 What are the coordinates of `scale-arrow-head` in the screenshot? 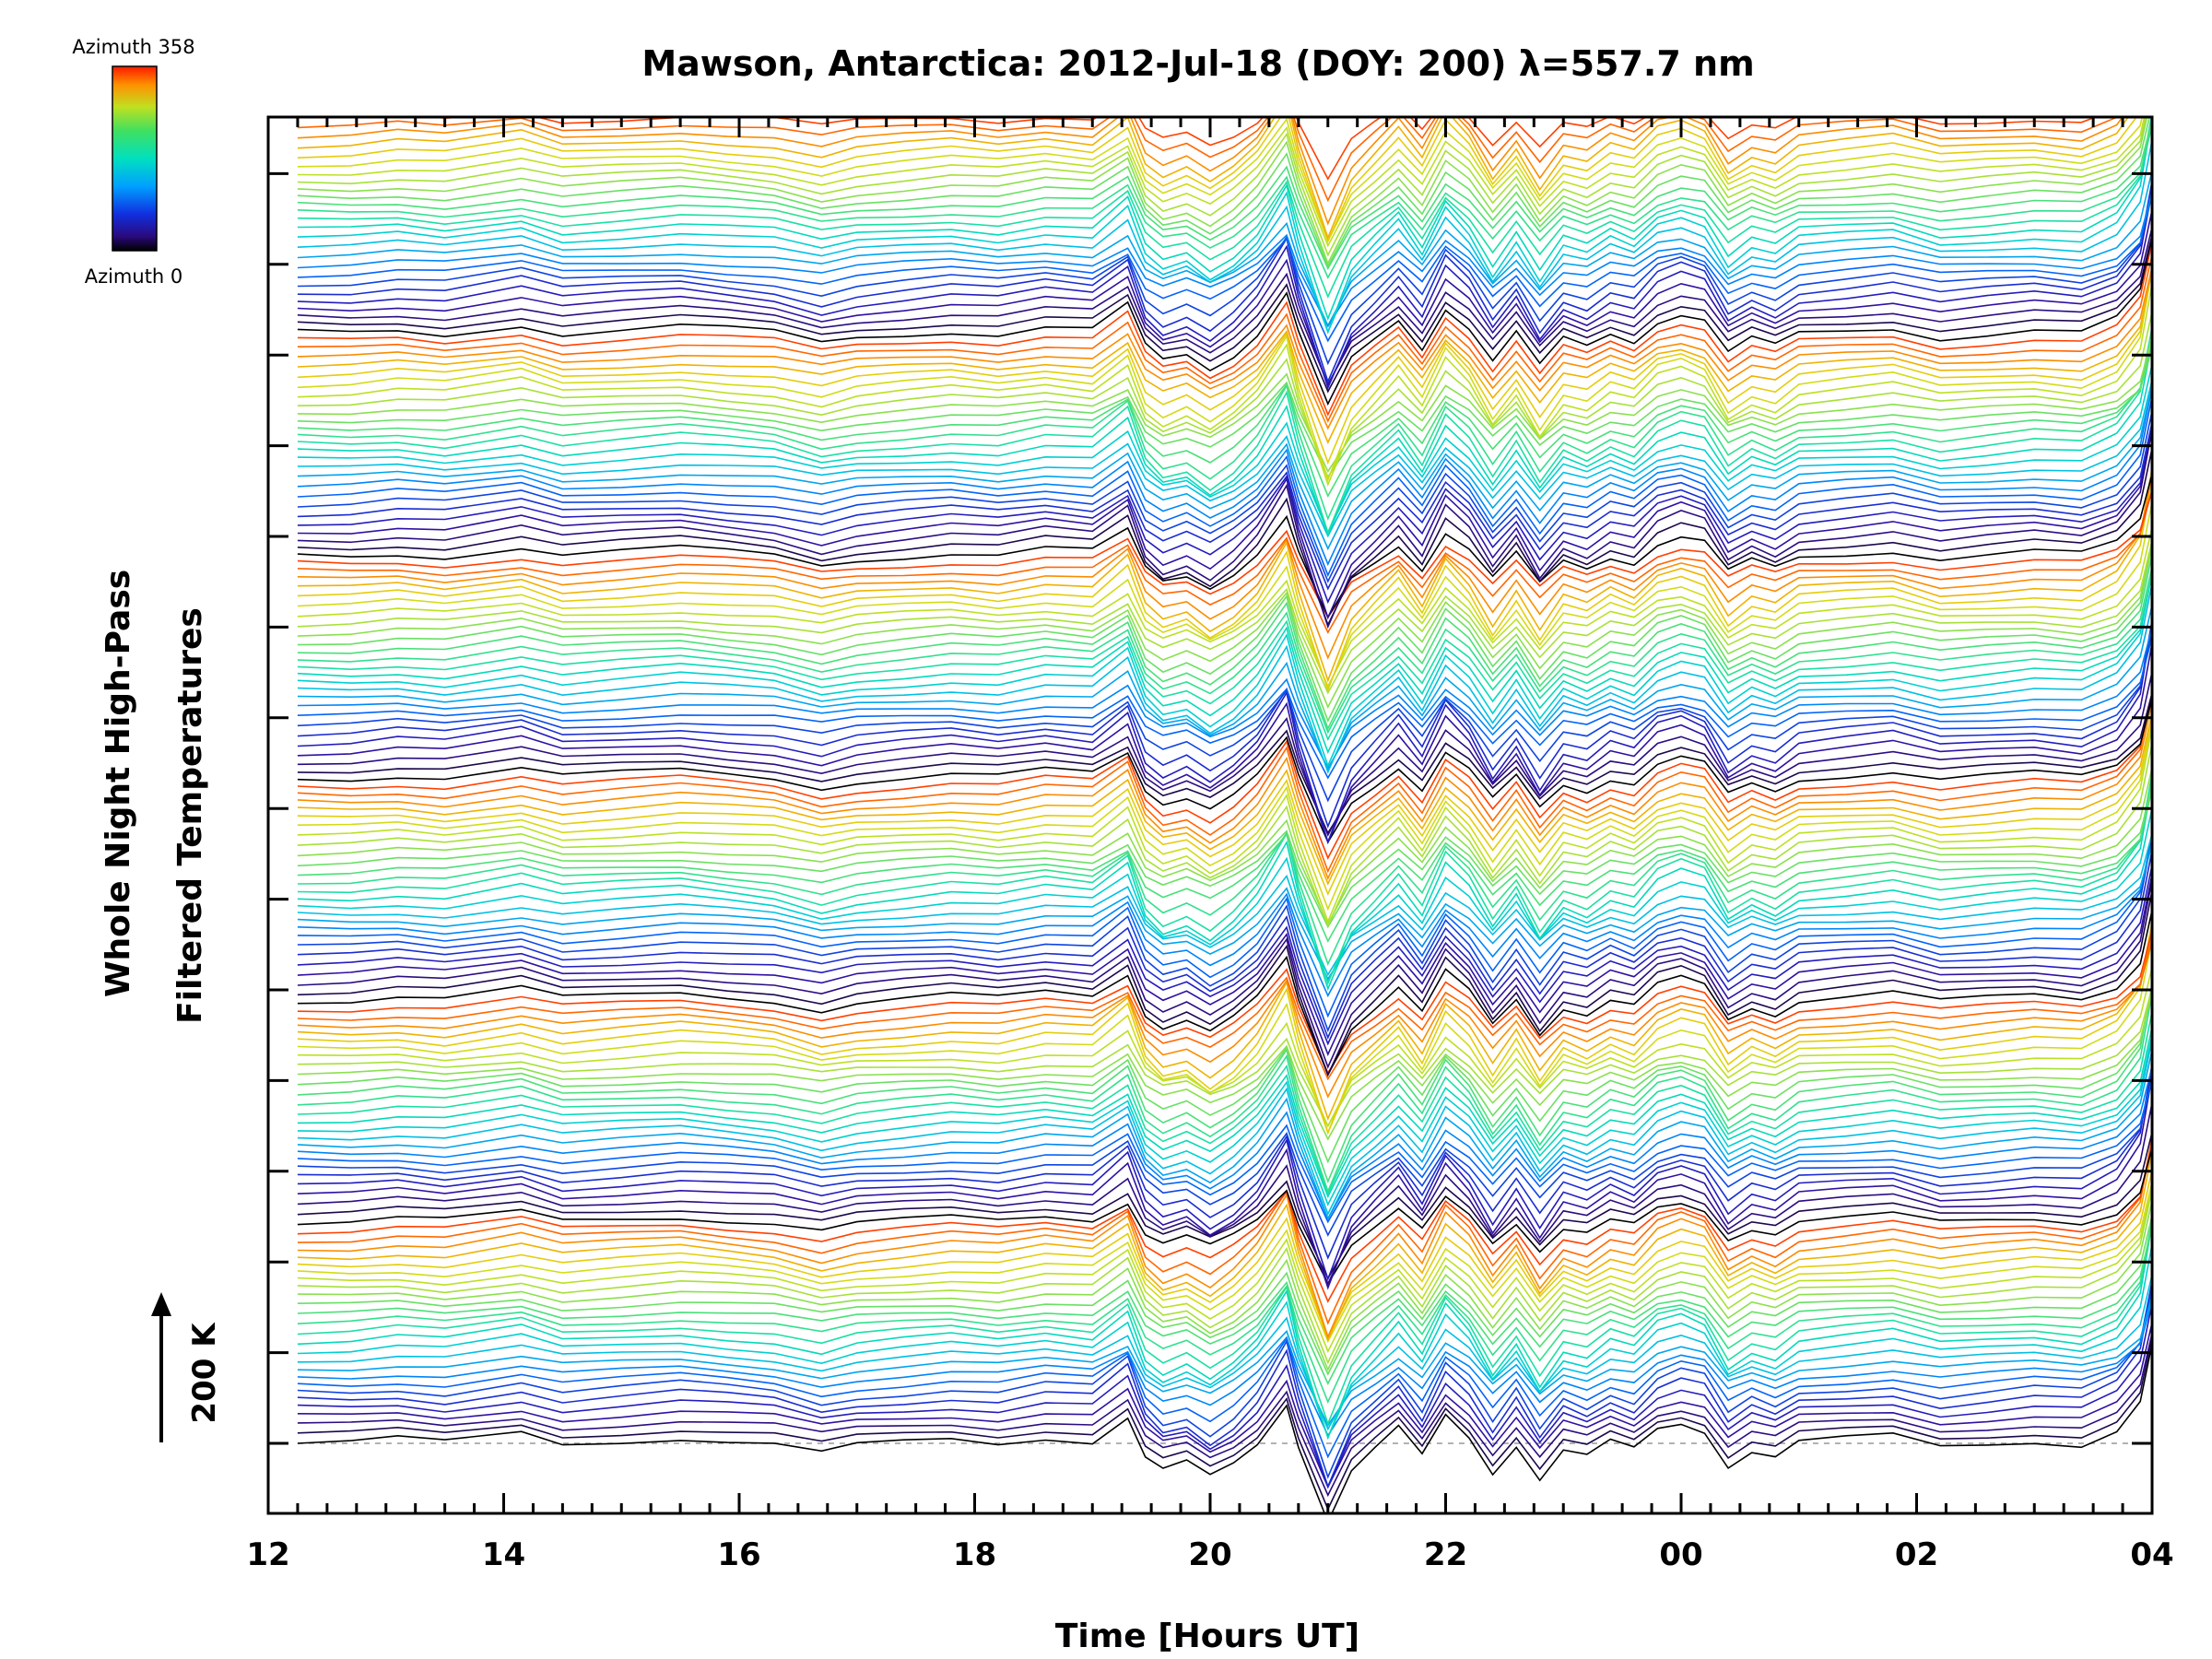 It's located at (161, 1304).